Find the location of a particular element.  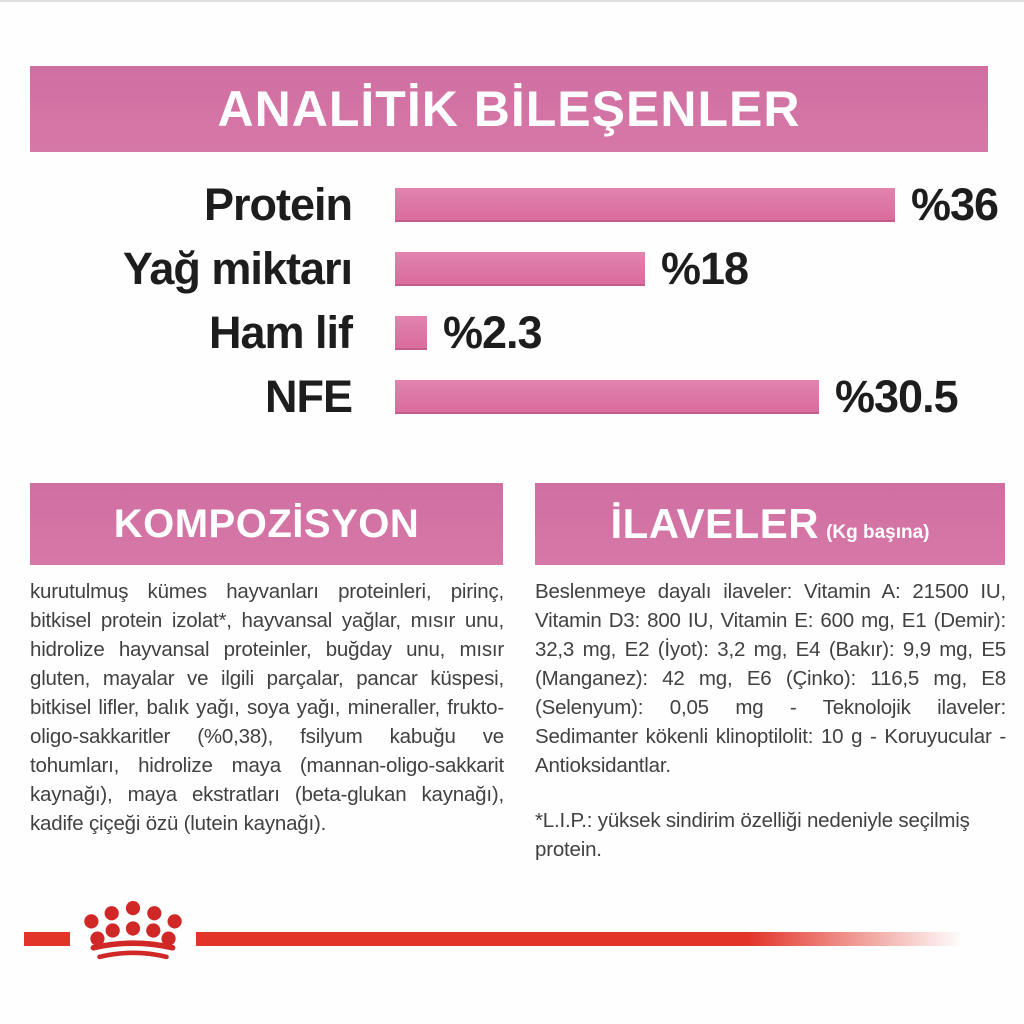

chart-category-label: NFE is located at coordinates (309, 396).